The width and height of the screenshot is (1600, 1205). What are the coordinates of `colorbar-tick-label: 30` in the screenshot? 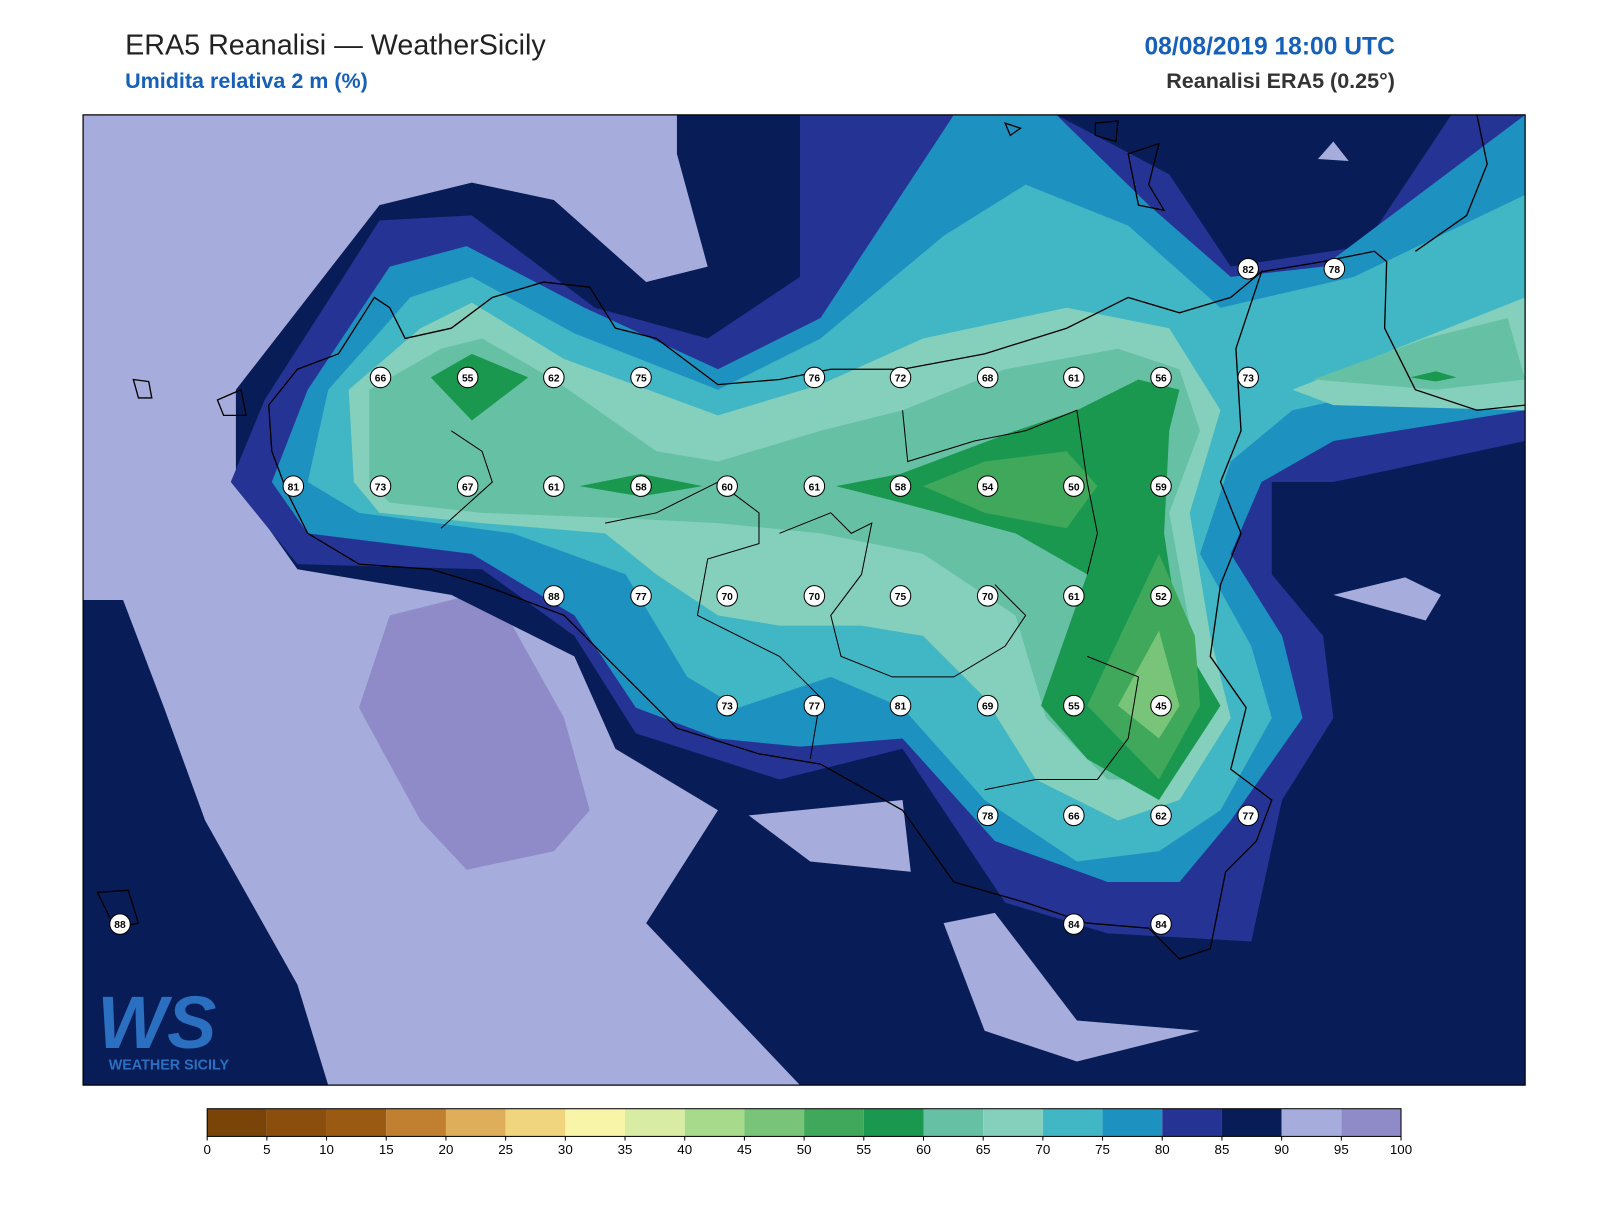 It's located at (565, 1149).